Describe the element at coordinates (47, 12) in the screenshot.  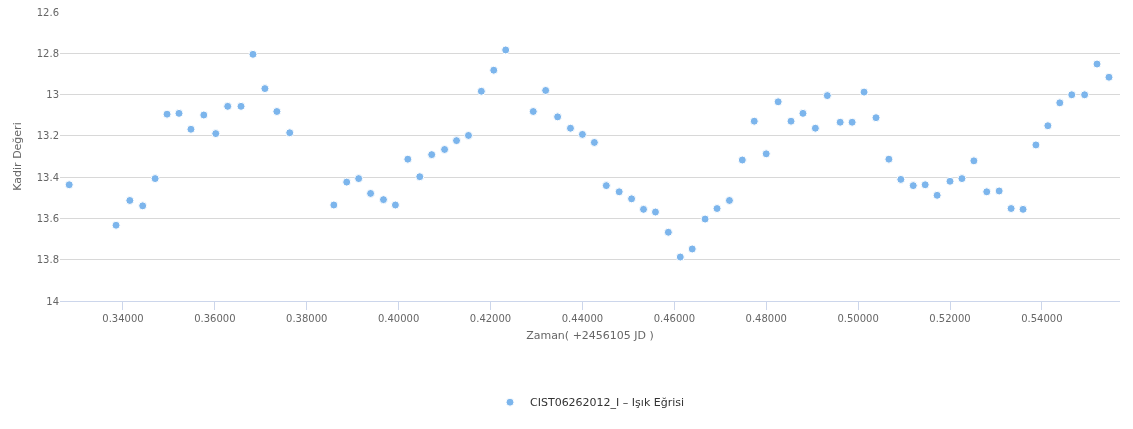
I see `y-tick-label: 12.6` at that location.